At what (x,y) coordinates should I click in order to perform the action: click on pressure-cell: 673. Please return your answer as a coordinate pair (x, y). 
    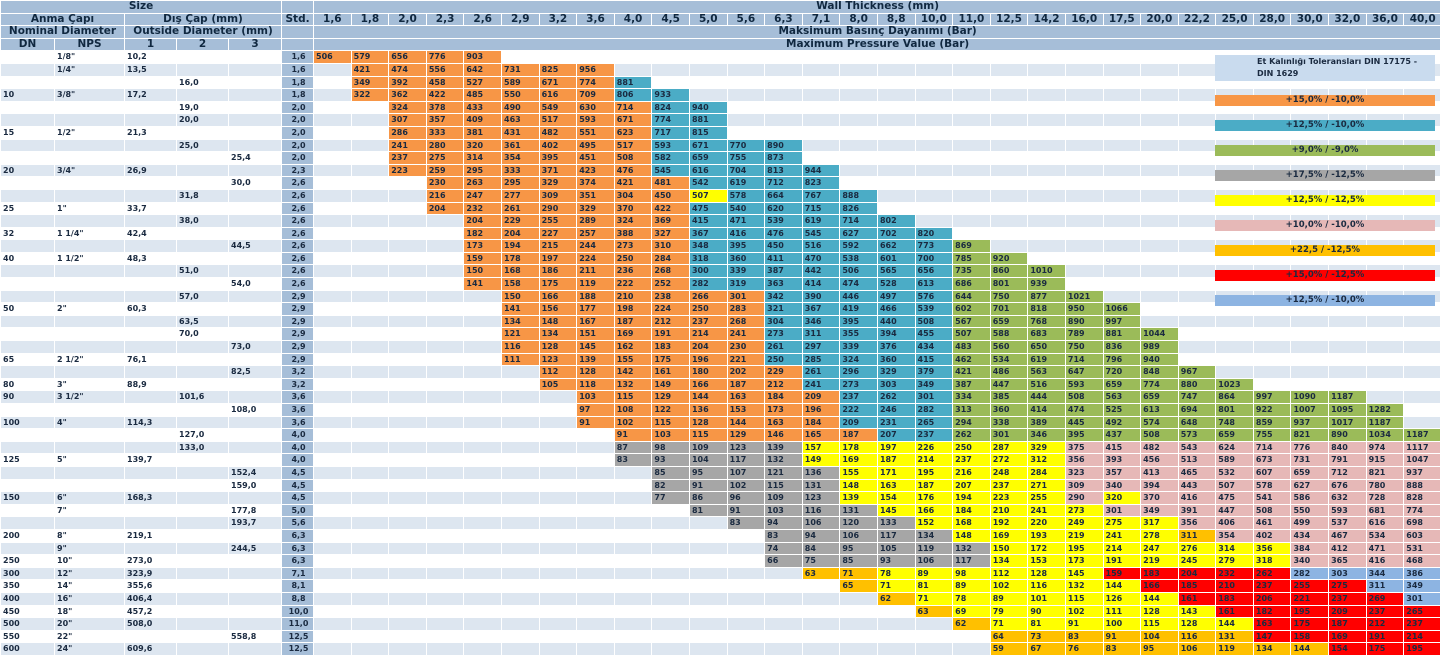
    Looking at the image, I should click on (1272, 460).